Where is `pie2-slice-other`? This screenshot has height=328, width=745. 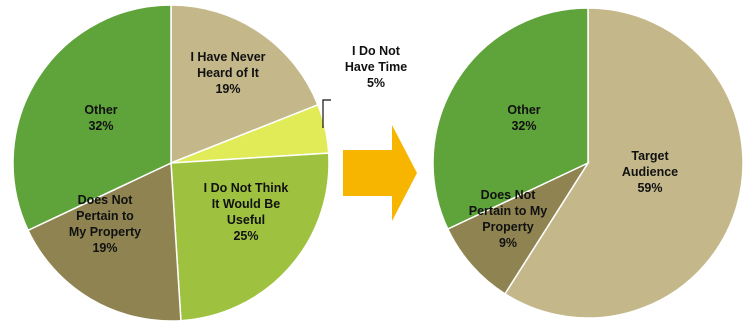
pie2-slice-other is located at coordinates (510, 118).